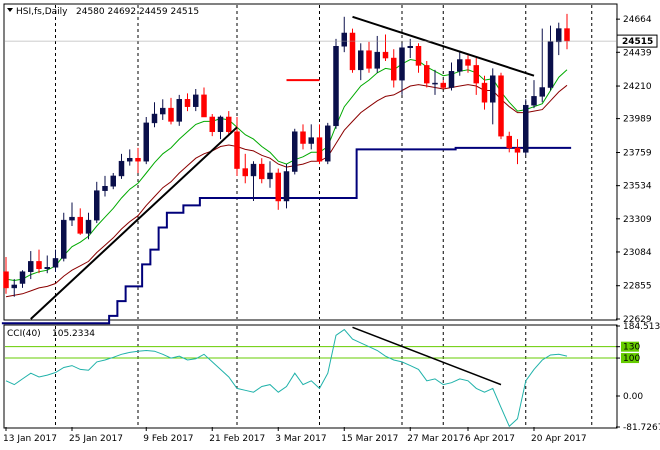  What do you see at coordinates (30, 439) in the screenshot?
I see `date-tick-label: 13 Jan 2017` at bounding box center [30, 439].